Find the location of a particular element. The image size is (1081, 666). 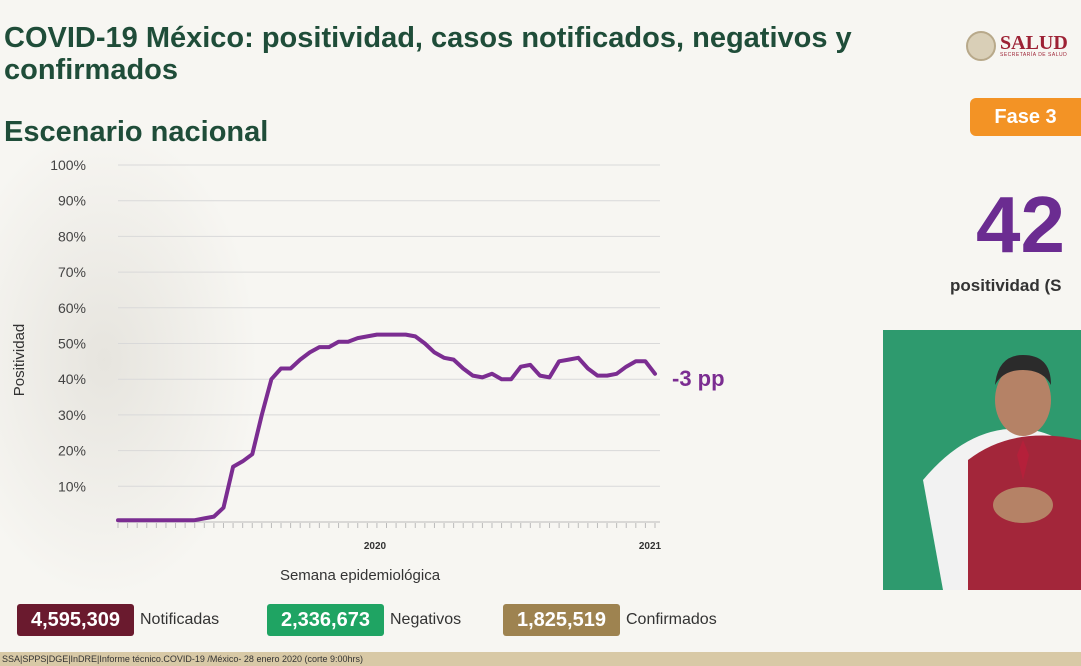

legend-confirmados: 1,825,519 Confirmados is located at coordinates (610, 620).